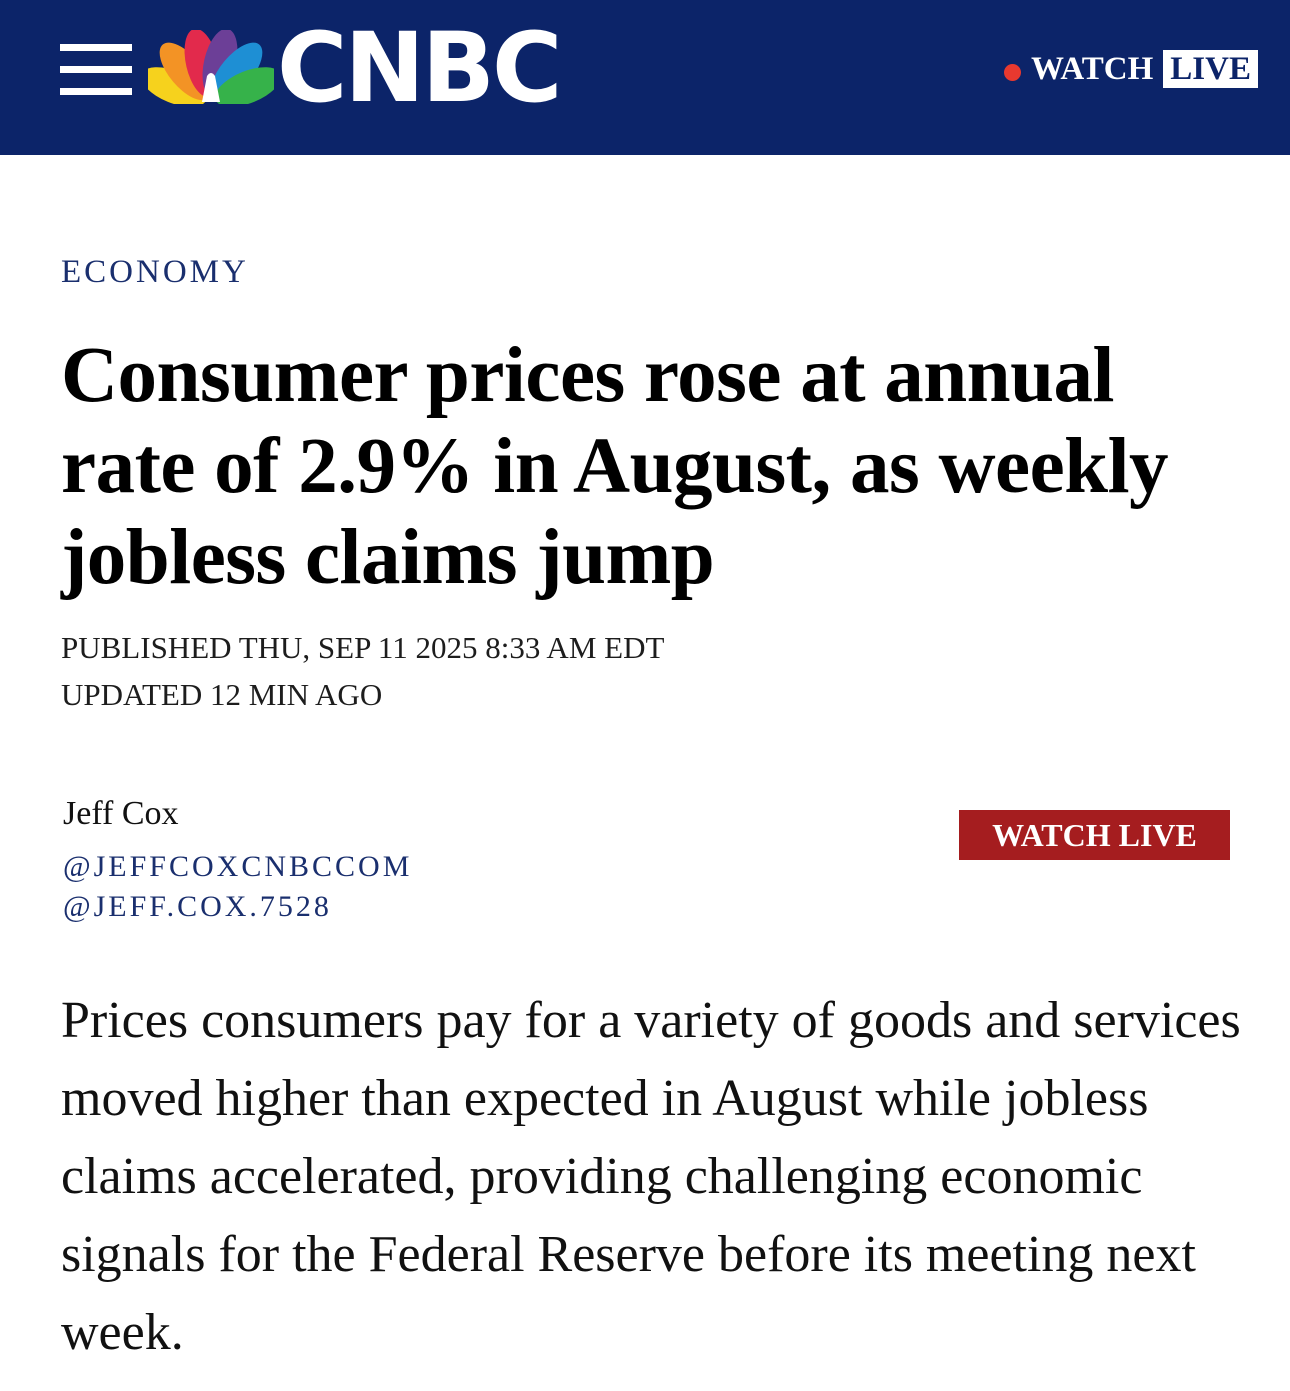 The image size is (1290, 1391). I want to click on hamburger-menu-icon, so click(96, 70).